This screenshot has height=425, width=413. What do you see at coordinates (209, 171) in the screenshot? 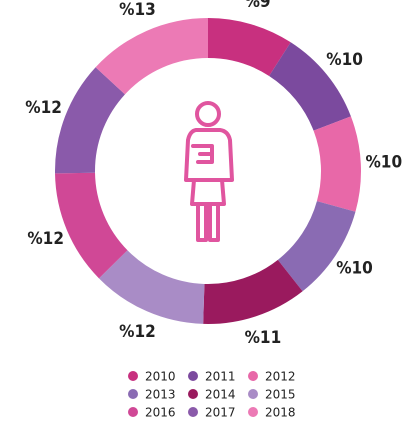
I see `woman-icon` at bounding box center [209, 171].